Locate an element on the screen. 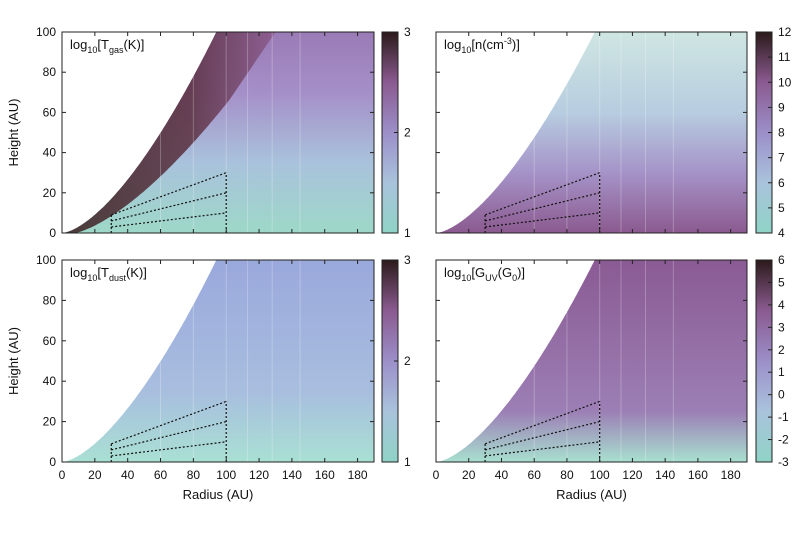 The width and height of the screenshot is (800, 538). colorbar-tick-label: 0 is located at coordinates (781, 395).